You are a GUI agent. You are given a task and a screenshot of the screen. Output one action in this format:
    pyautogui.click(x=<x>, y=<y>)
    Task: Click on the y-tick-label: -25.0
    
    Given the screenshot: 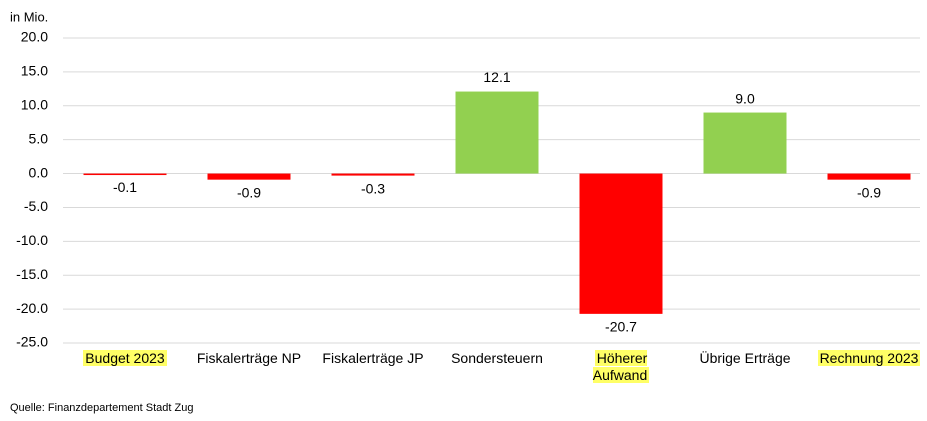 What is the action you would take?
    pyautogui.click(x=32, y=342)
    